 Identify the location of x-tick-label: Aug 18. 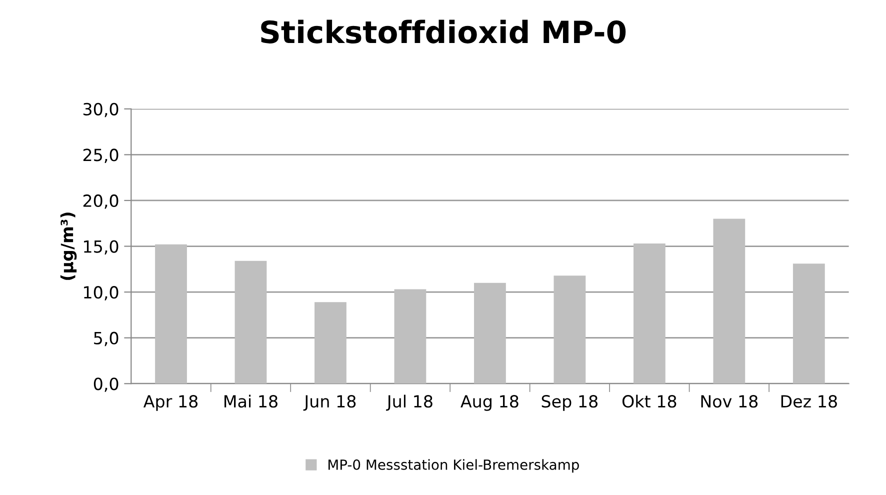
(489, 403).